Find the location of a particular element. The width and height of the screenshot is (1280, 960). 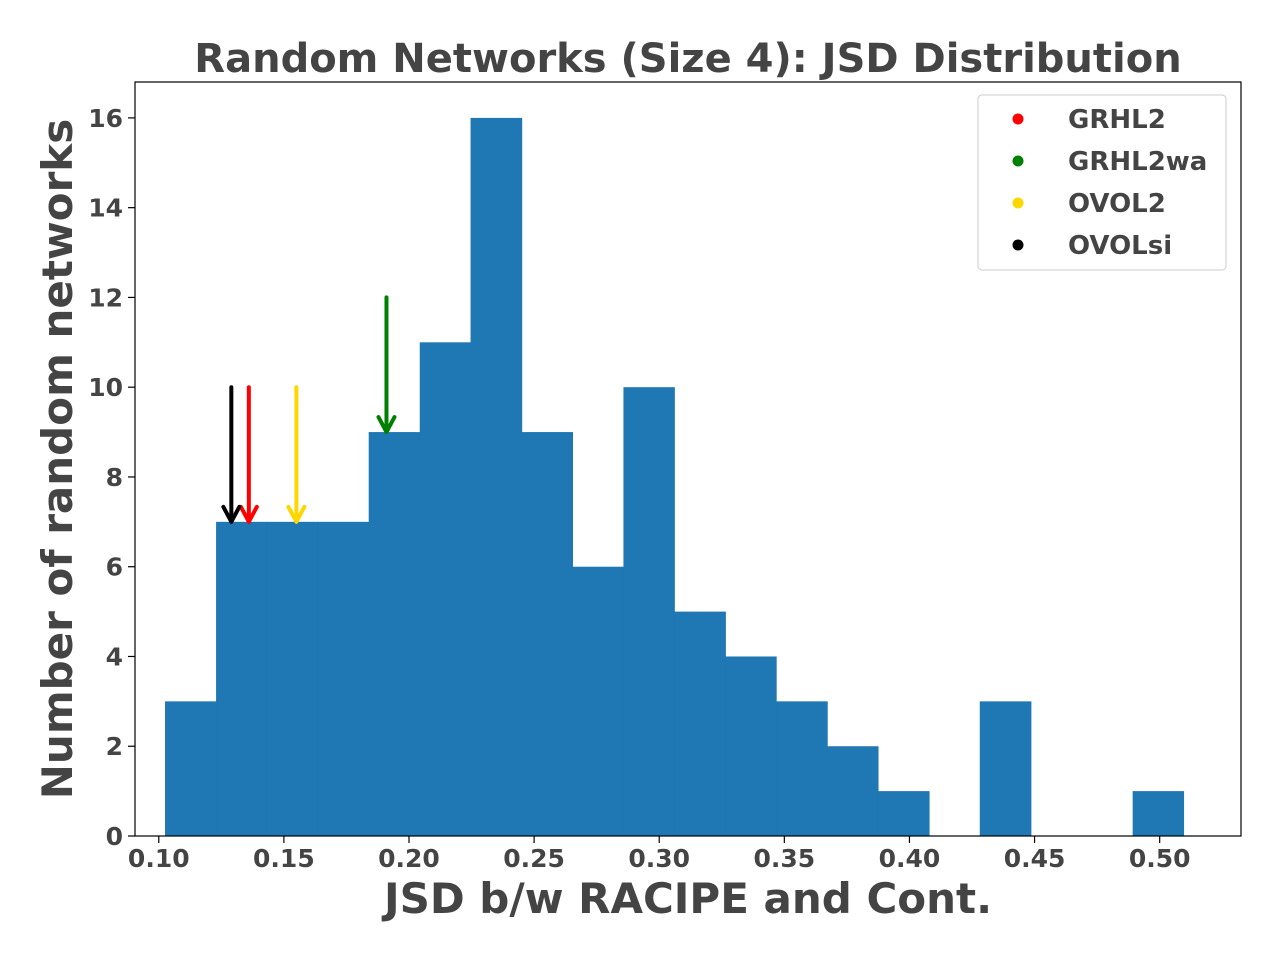

legend: GRHL2 GRHL2wa OVOL2 OVOLsi is located at coordinates (1102, 182).